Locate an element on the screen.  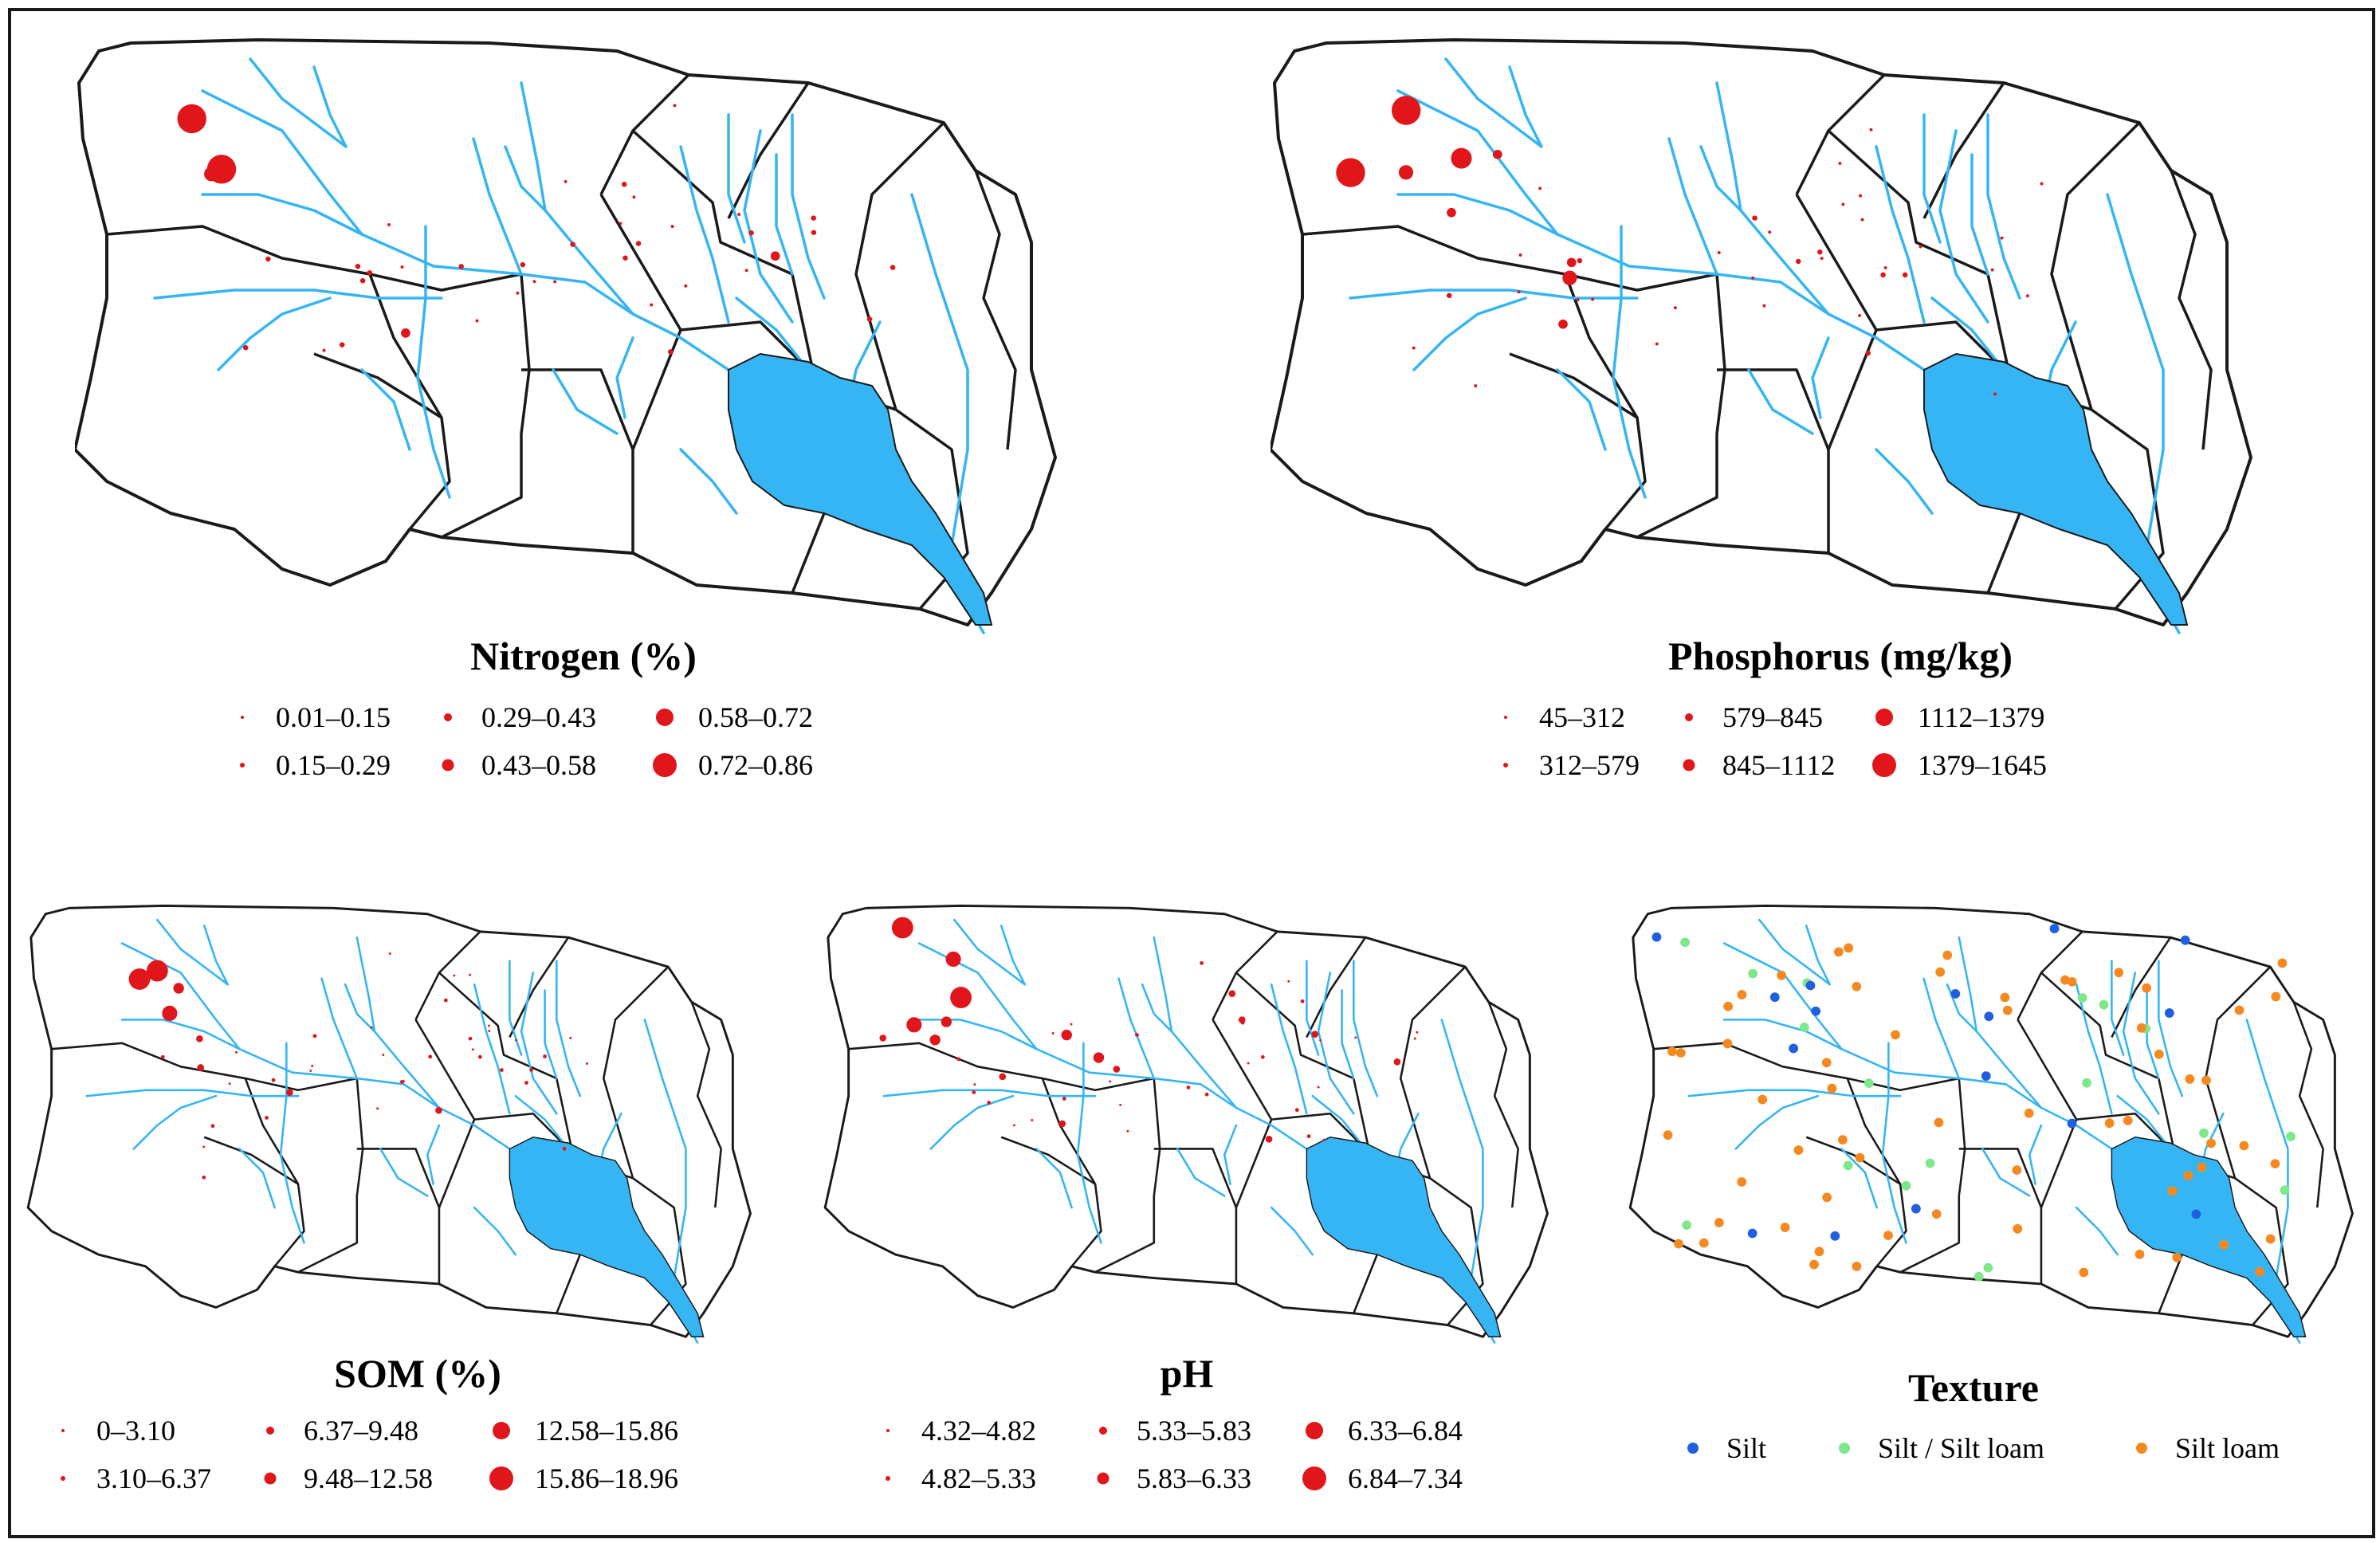
size-class-6-symbol is located at coordinates (1884, 765).